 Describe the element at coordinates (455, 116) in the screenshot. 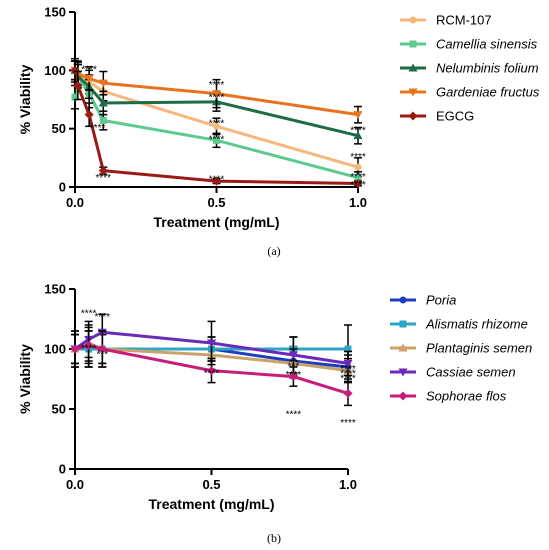

I see `legend-label: EGCG` at that location.